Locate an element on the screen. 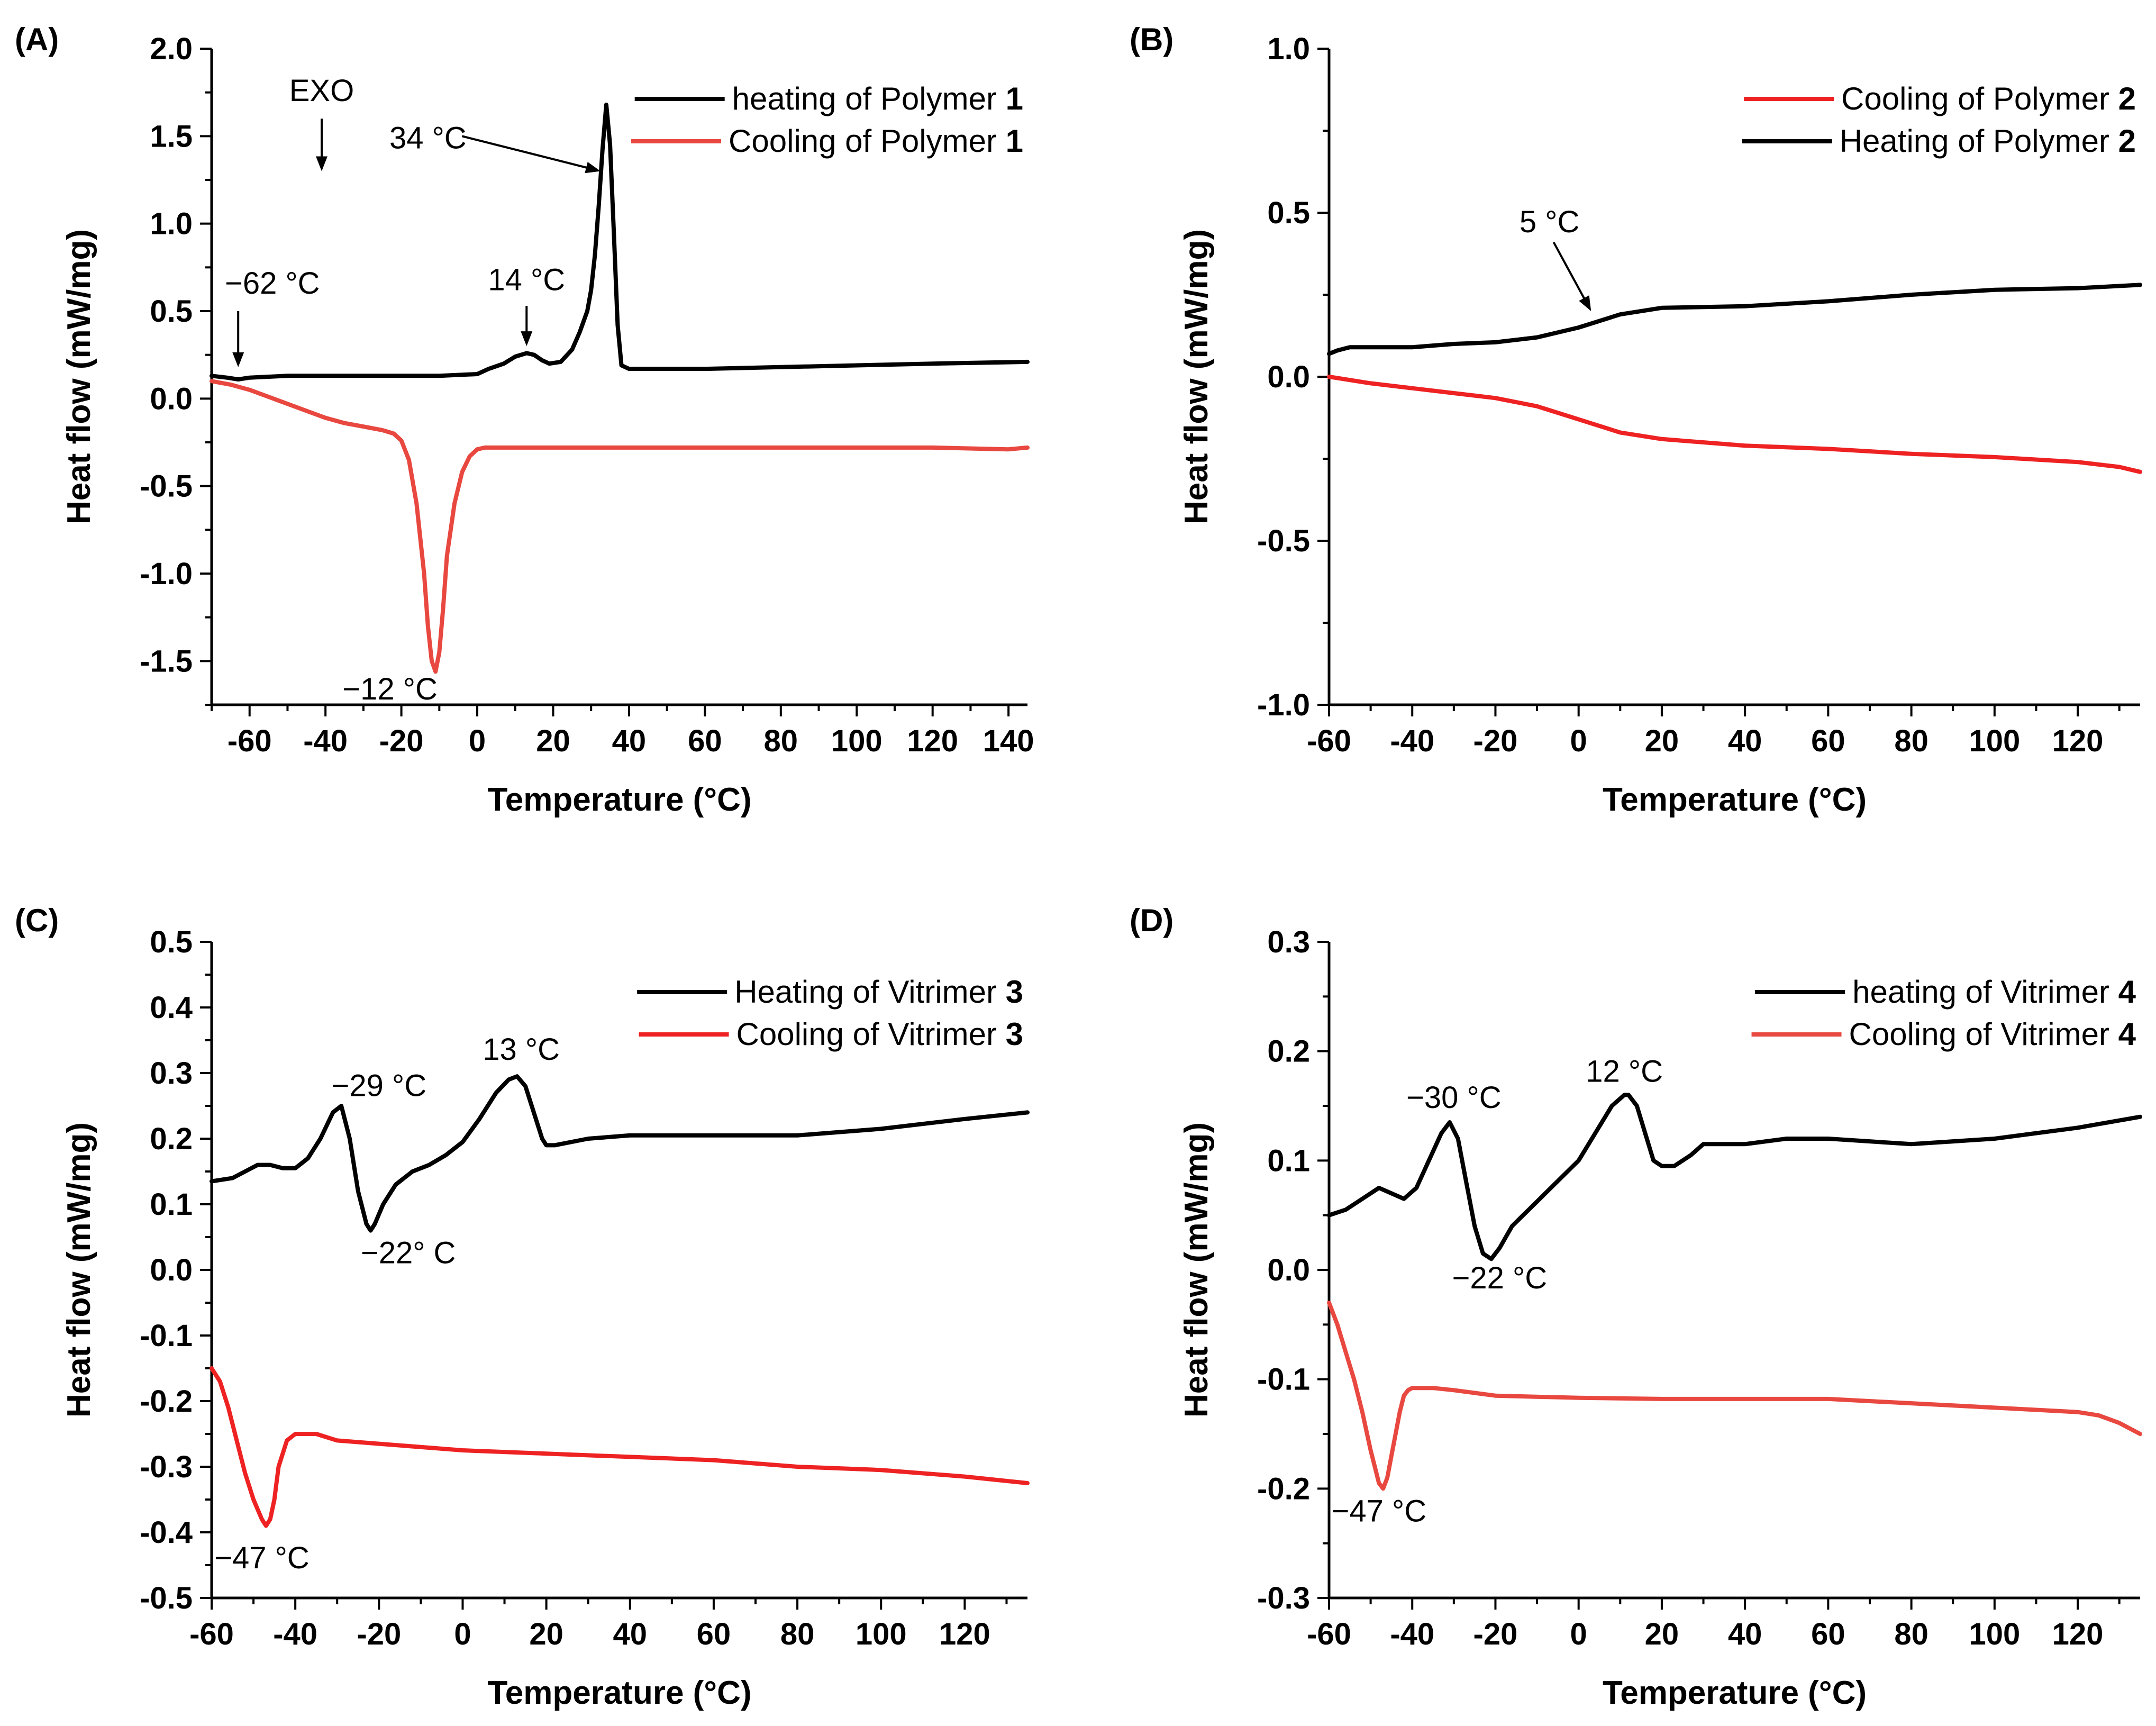 The width and height of the screenshot is (2156, 1726). annotation-label: 14 °C is located at coordinates (526, 279).